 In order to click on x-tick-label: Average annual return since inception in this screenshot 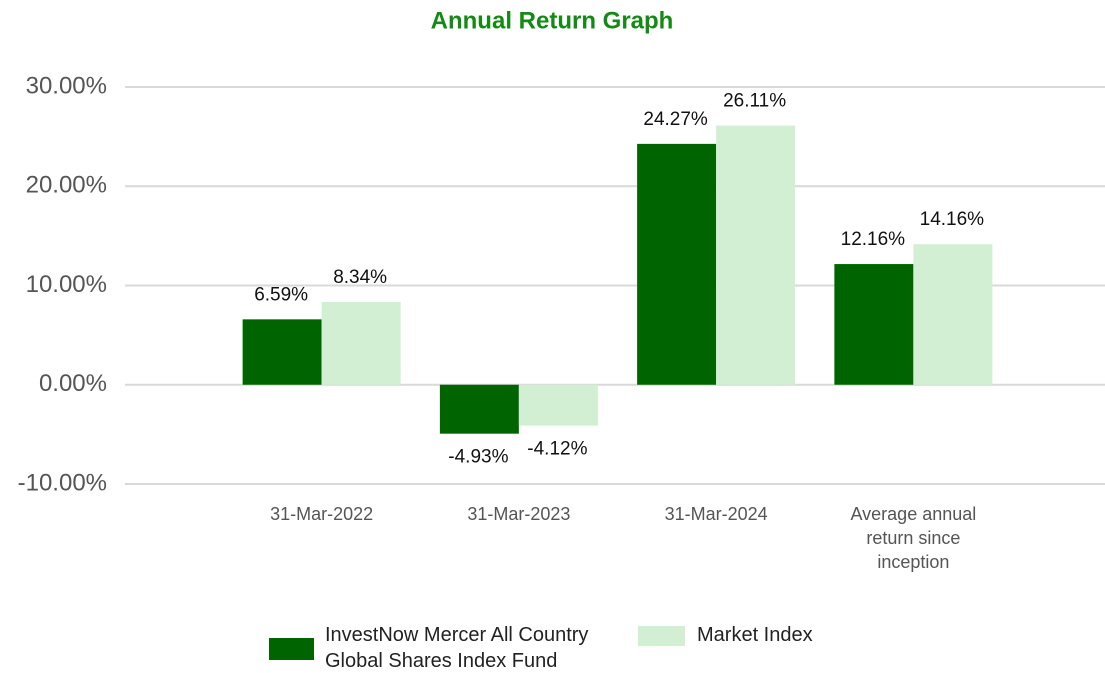, I will do `click(913, 538)`.